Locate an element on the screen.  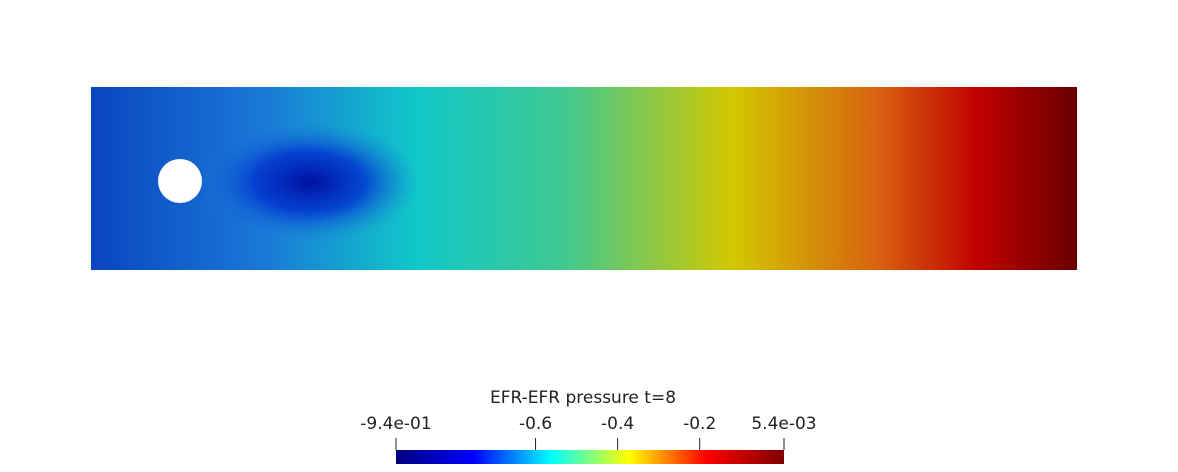
colorbar-title: EFR-EFR pressure t=8 is located at coordinates (583, 398).